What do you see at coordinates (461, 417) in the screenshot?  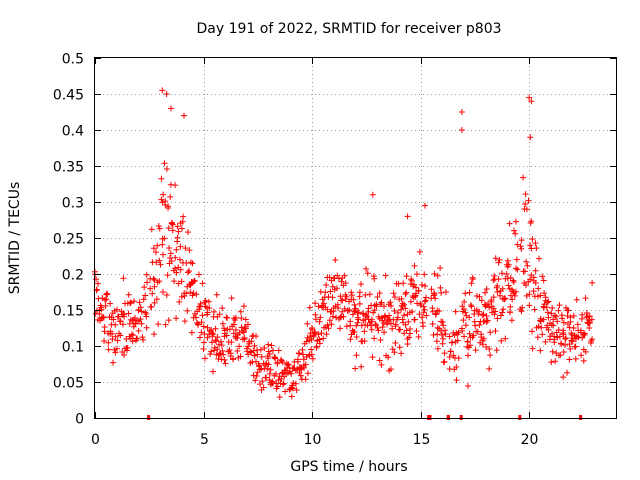 I see `data-gap-marker` at bounding box center [461, 417].